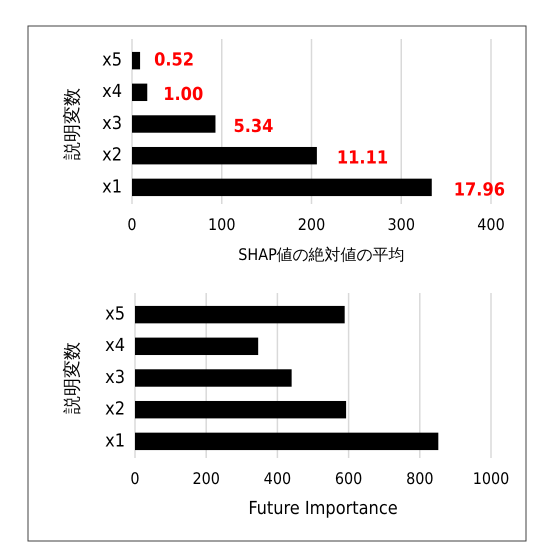 The image size is (540, 552). What do you see at coordinates (321, 254) in the screenshot?
I see `x-axis-title: SHAP値の絶対値の平均` at bounding box center [321, 254].